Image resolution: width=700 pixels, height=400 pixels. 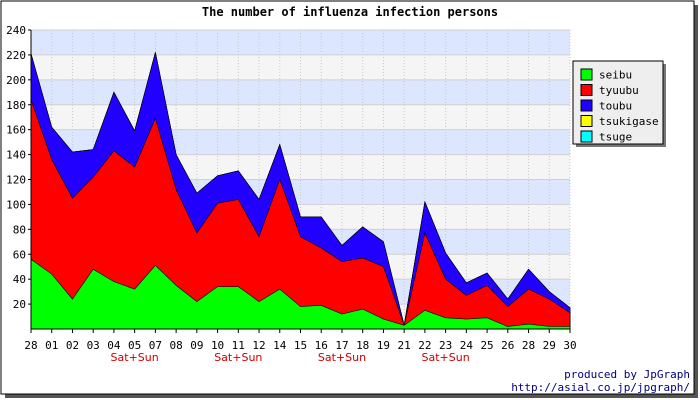 What do you see at coordinates (238, 345) in the screenshot?
I see `x-tick-label: 11` at bounding box center [238, 345].